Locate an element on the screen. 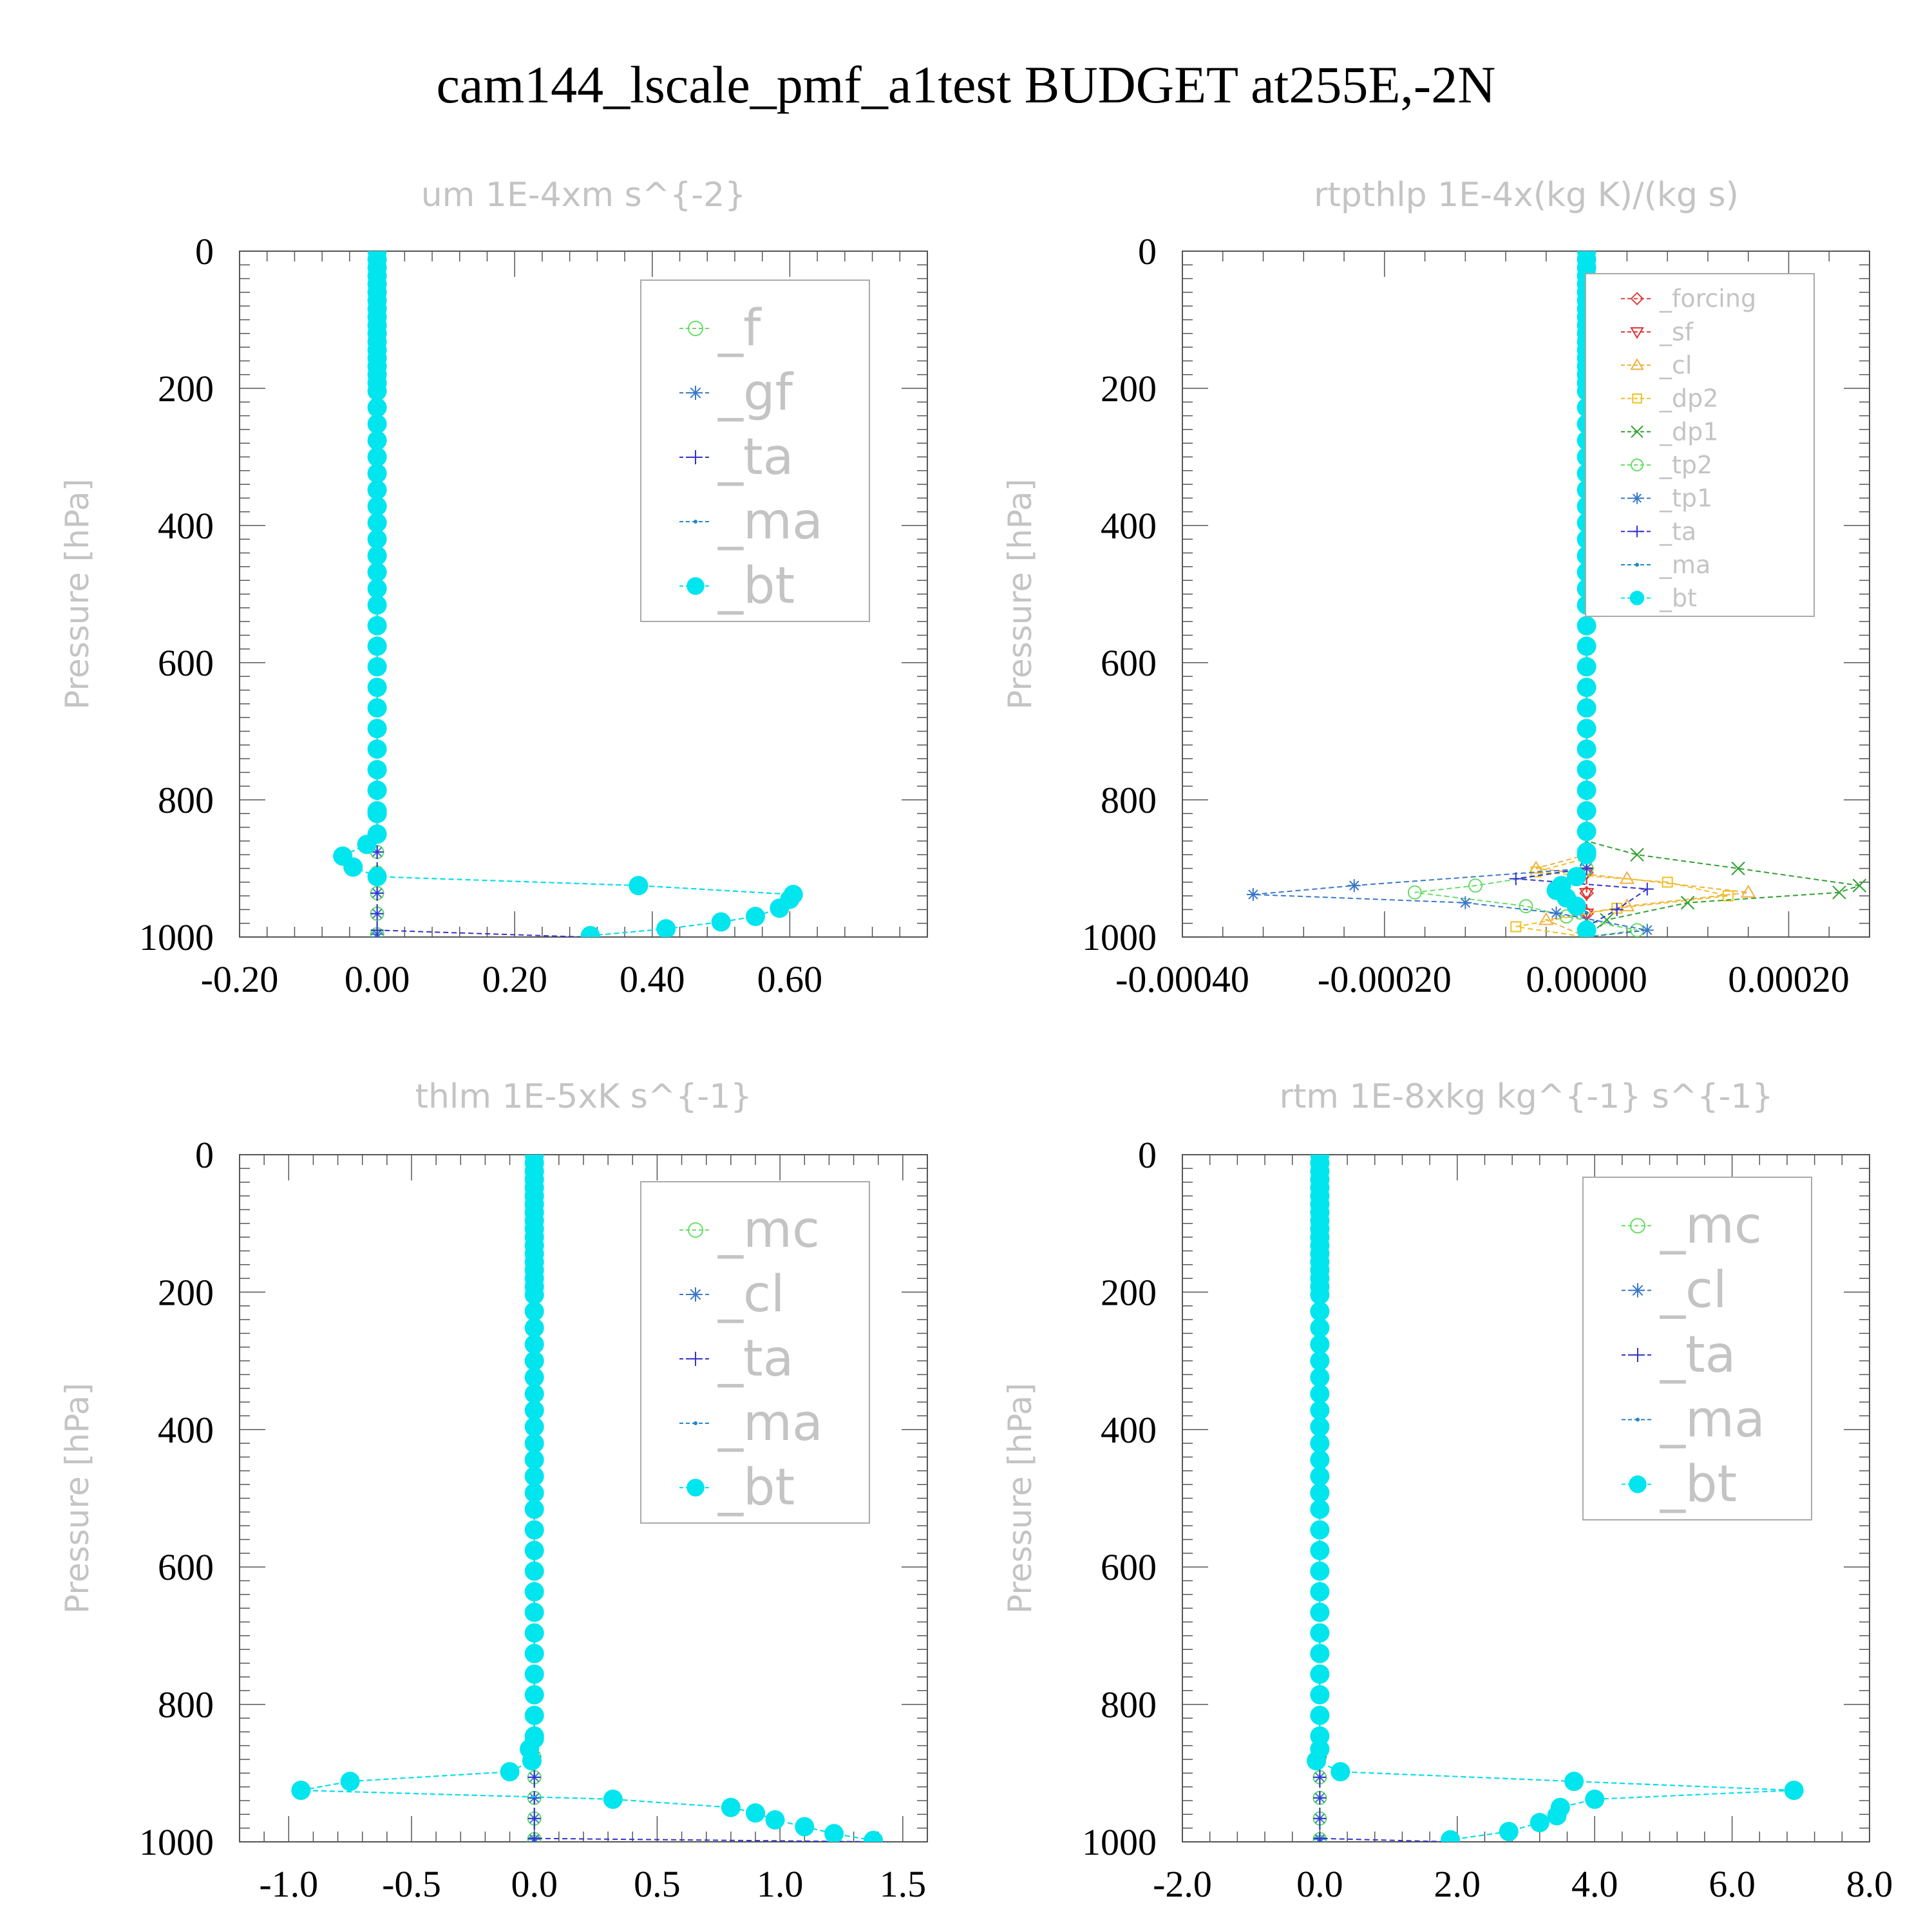 This screenshot has height=1932, width=1932. legend-label: _bt is located at coordinates (756, 586).